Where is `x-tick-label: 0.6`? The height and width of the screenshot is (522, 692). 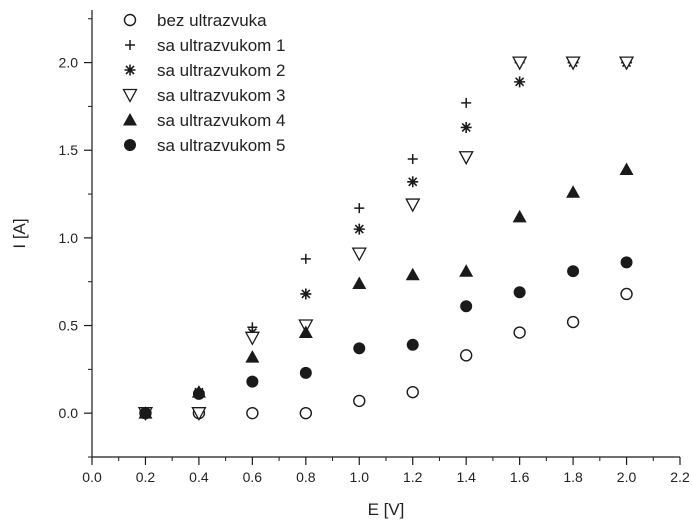
x-tick-label: 0.6 is located at coordinates (253, 477).